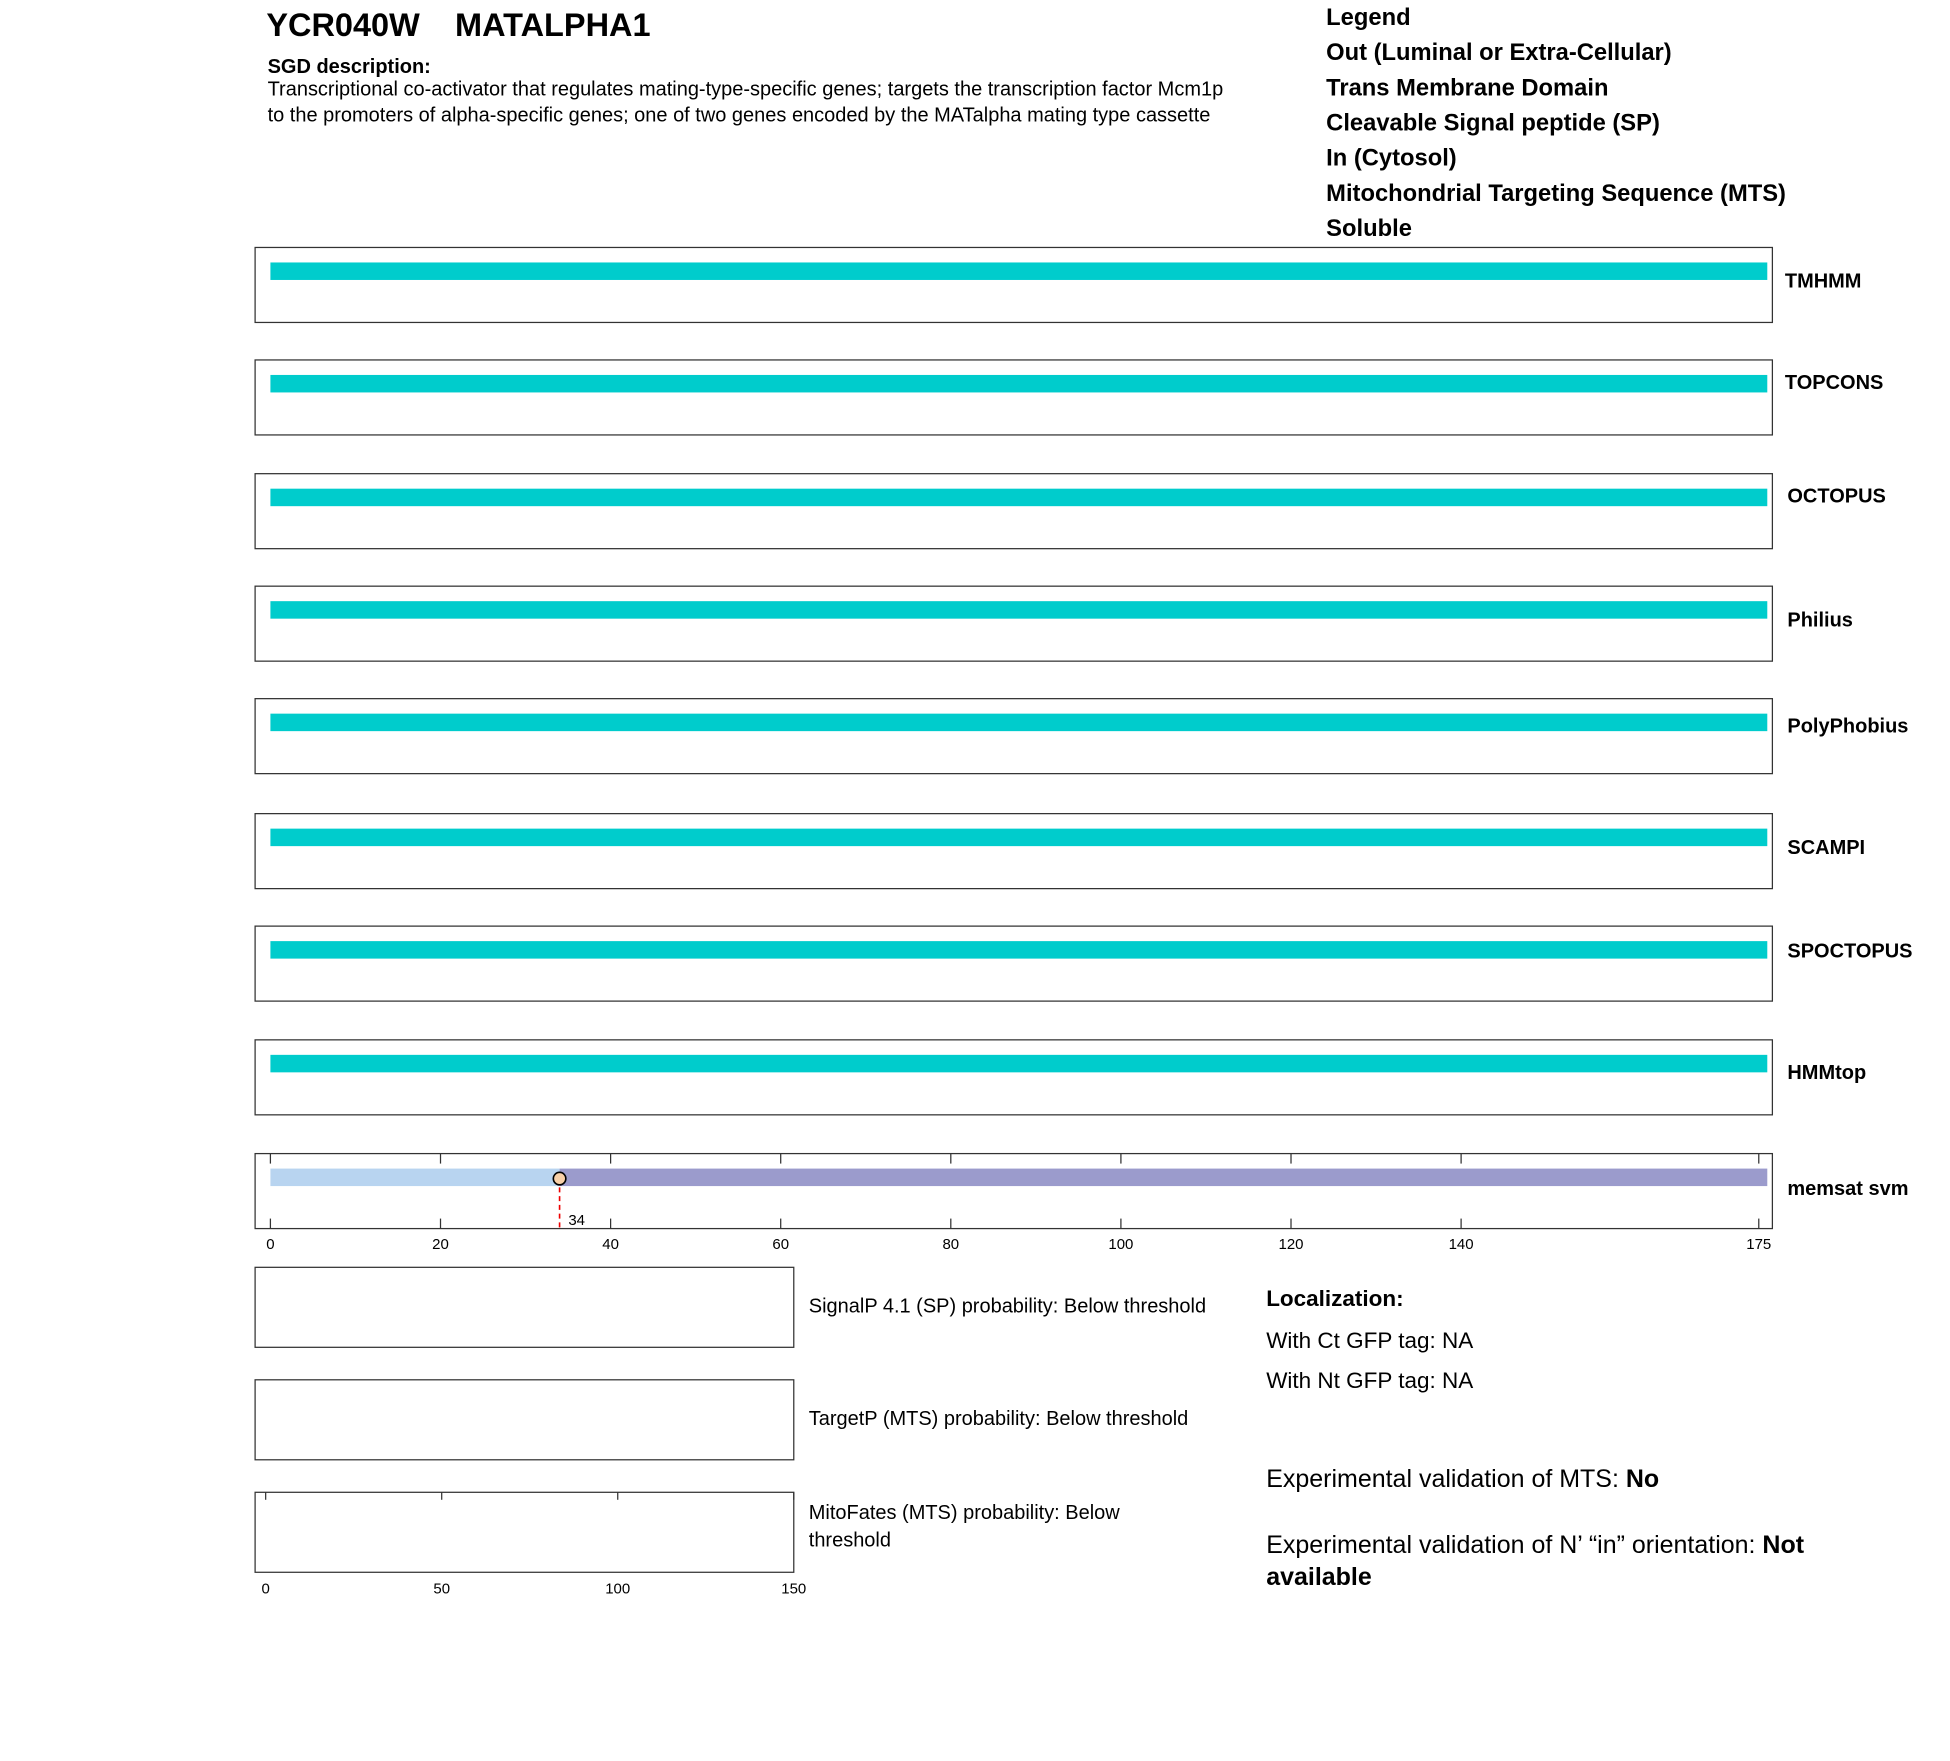  What do you see at coordinates (1369, 1380) in the screenshot?
I see `nt-gfp: With Nt GFP tag: NA` at bounding box center [1369, 1380].